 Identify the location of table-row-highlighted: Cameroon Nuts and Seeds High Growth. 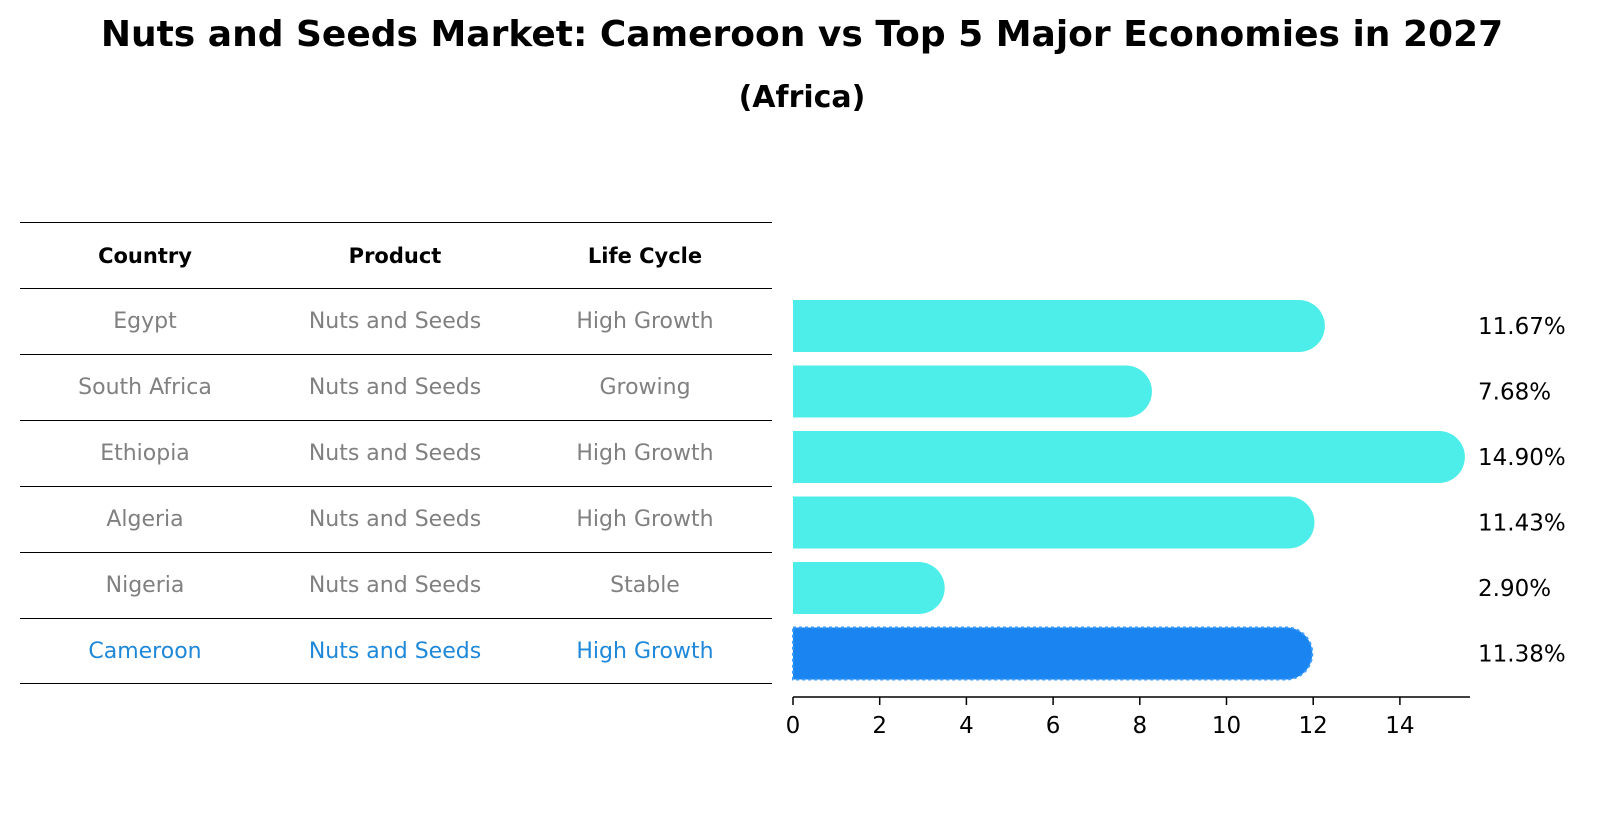
(396, 651).